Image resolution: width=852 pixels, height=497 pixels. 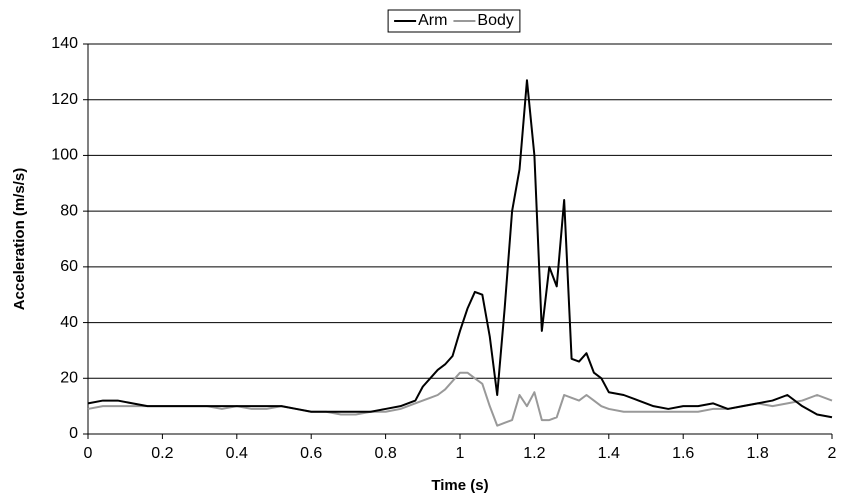 I want to click on y-tick-label: 20, so click(x=69, y=378).